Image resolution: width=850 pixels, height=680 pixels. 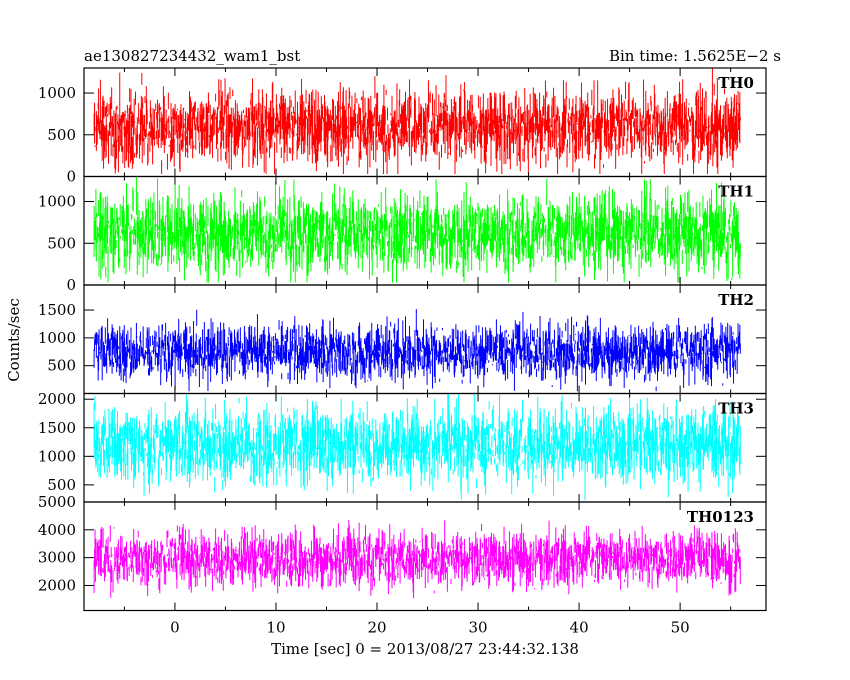 What do you see at coordinates (192, 56) in the screenshot?
I see `chart-title: ae130827234432_wam1_bst` at bounding box center [192, 56].